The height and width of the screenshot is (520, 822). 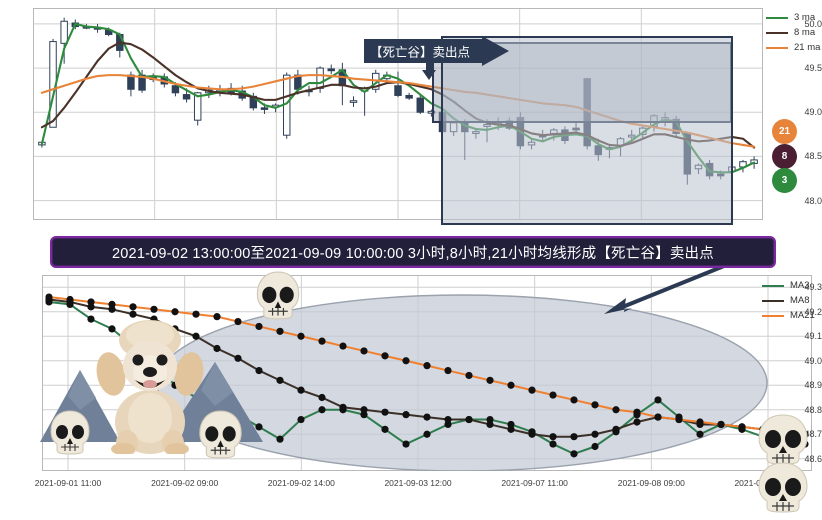 What do you see at coordinates (534, 483) in the screenshot?
I see `x-tick-label: 2021-09-07 11:00` at bounding box center [534, 483].